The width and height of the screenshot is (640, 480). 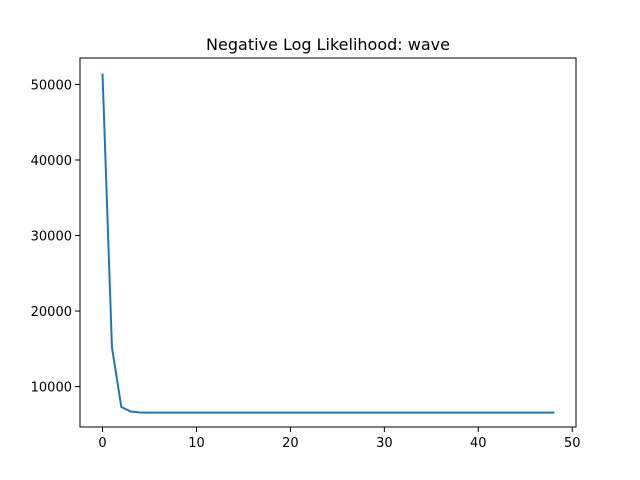 I want to click on y-axis: 10000 20000 30000 40000 50000, so click(x=55, y=237).